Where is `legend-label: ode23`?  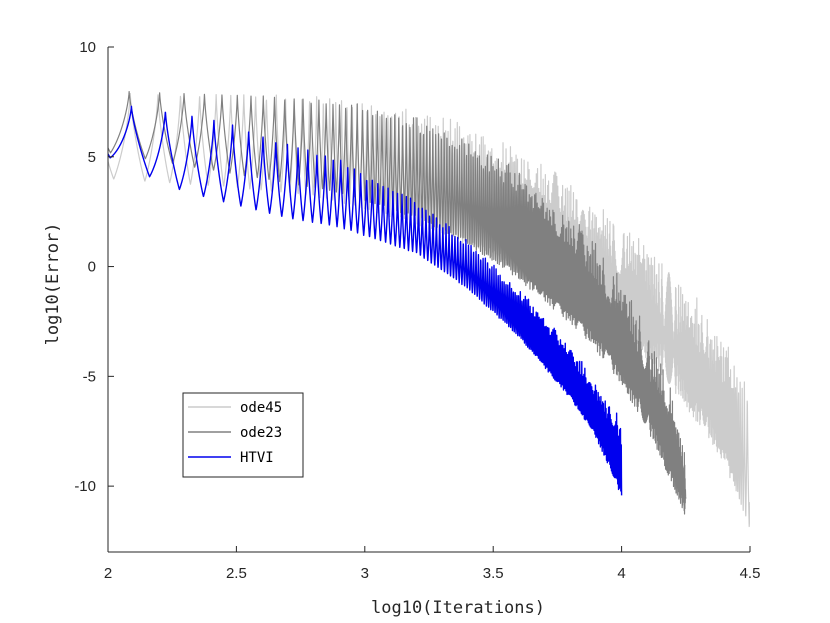
legend-label: ode23 is located at coordinates (261, 433).